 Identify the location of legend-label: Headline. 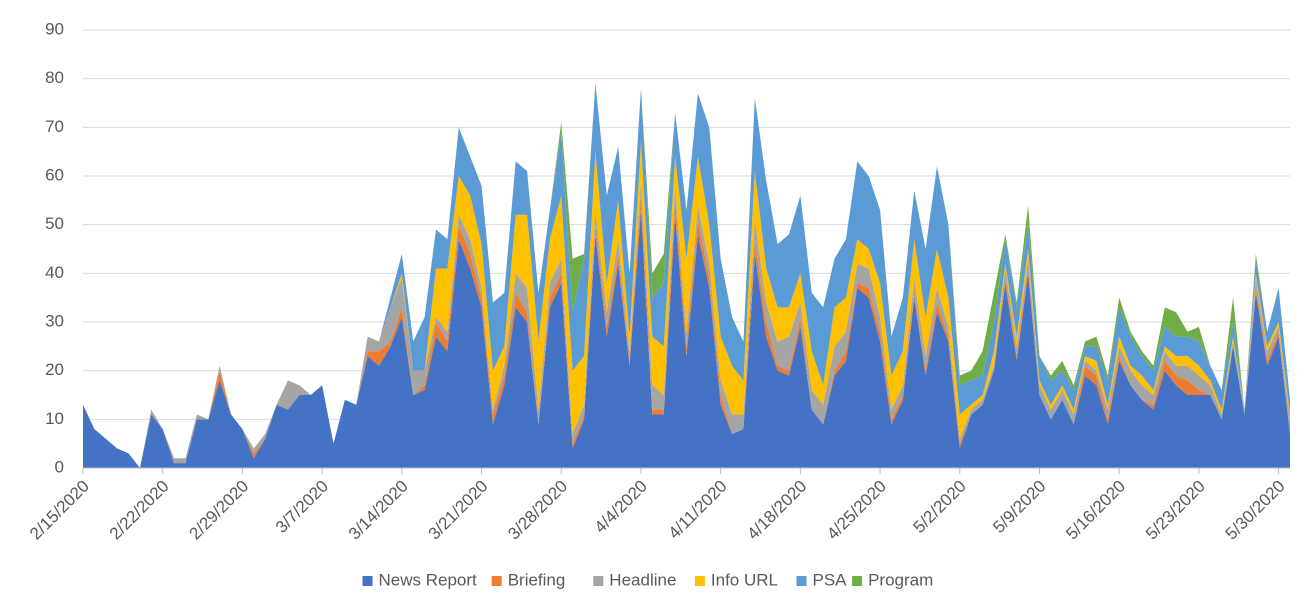
(642, 579).